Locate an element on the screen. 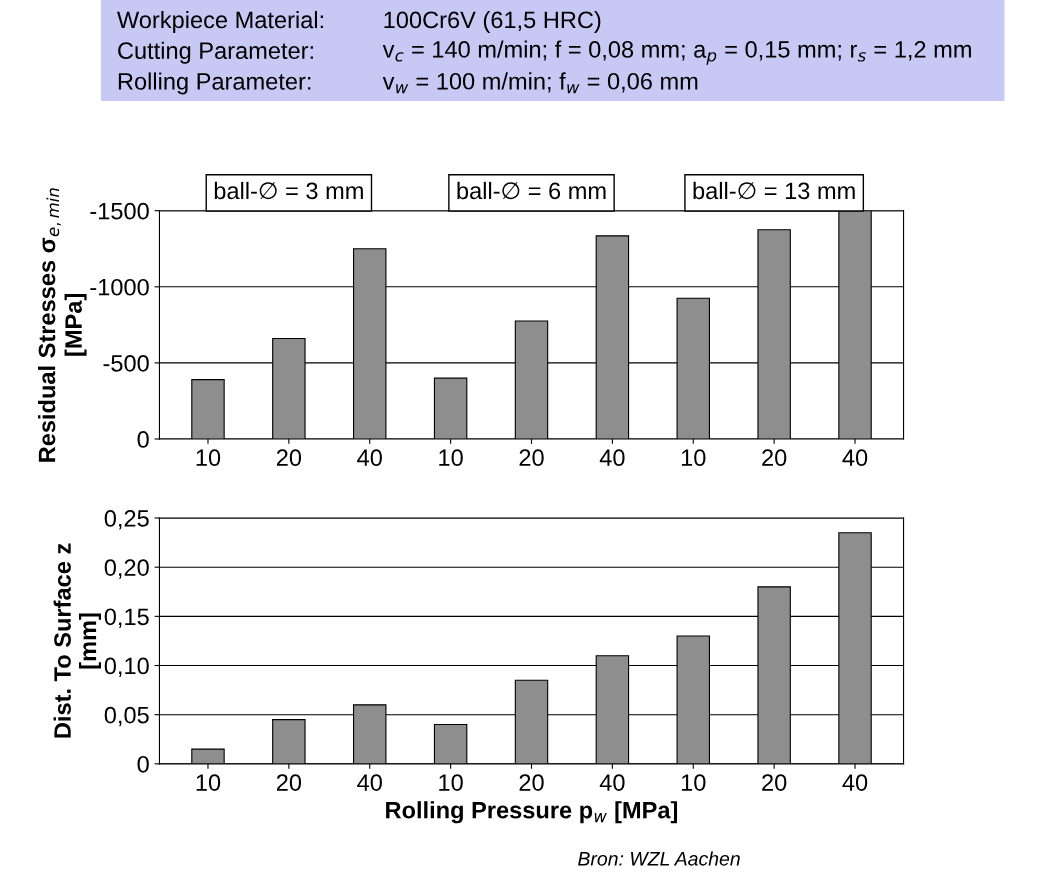 The height and width of the screenshot is (878, 1063). y-tick-label: -1500 is located at coordinates (119, 211).